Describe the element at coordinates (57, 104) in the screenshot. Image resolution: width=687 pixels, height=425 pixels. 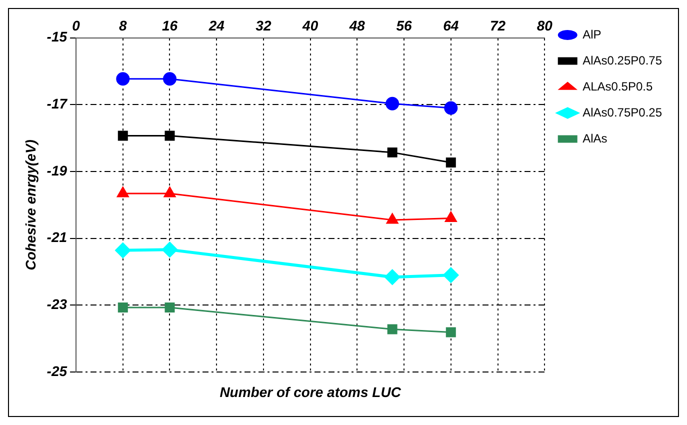
I see `y-tick-label: -17` at that location.